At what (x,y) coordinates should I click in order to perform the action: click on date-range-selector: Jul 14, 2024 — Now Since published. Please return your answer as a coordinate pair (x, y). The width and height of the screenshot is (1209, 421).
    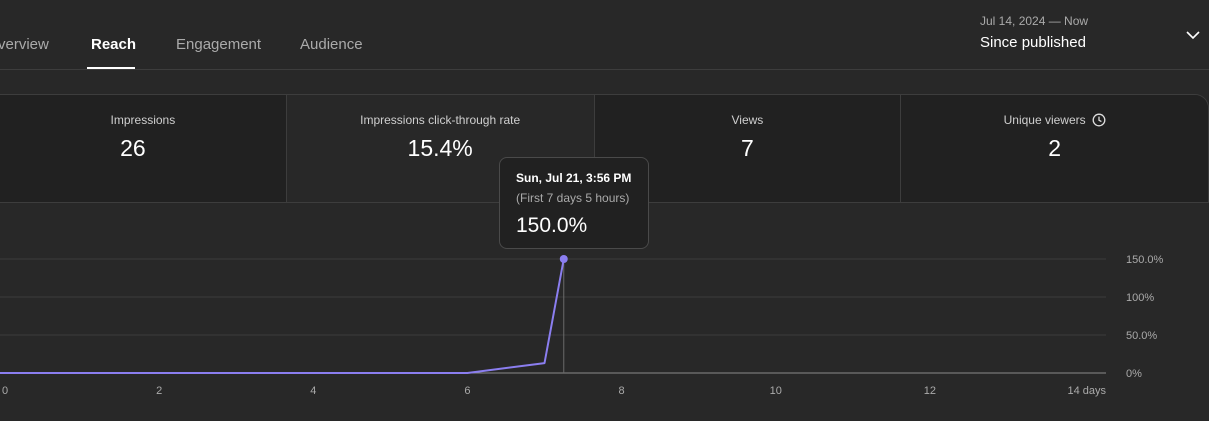
    Looking at the image, I should click on (1034, 32).